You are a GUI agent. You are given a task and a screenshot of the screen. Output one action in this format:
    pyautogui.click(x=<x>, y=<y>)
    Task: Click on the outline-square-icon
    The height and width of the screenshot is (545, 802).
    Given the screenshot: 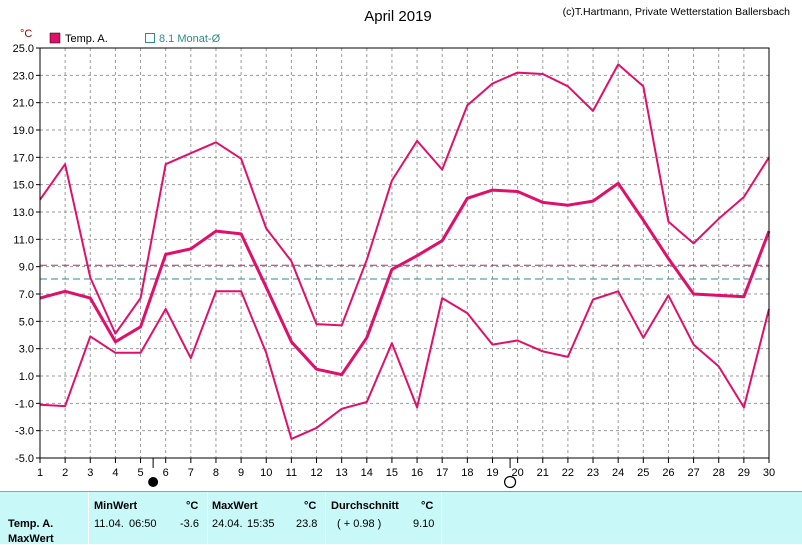 What is the action you would take?
    pyautogui.click(x=150, y=38)
    